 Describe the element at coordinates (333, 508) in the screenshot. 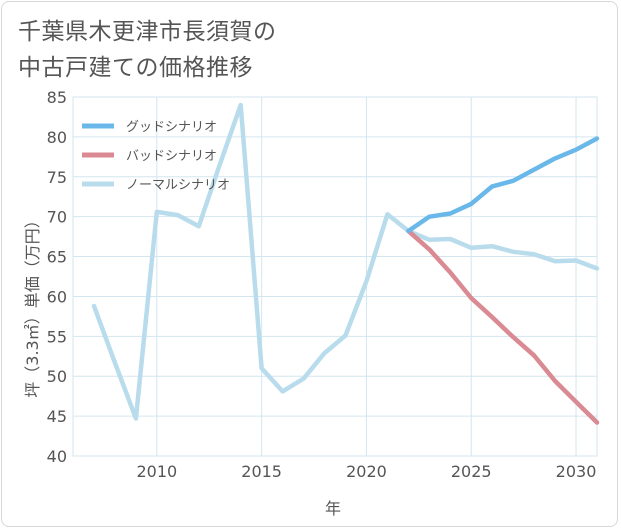

I see `x-axis-title: 年` at that location.